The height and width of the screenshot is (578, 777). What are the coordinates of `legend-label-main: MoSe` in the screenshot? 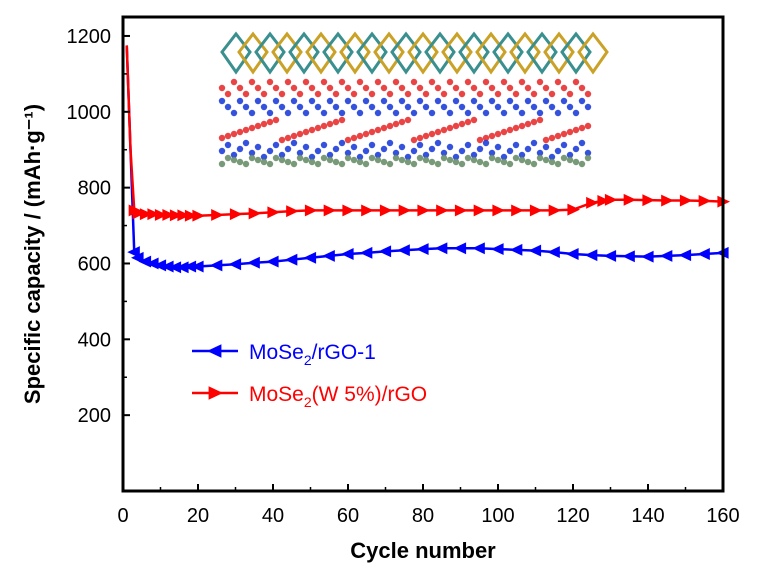 It's located at (276, 352).